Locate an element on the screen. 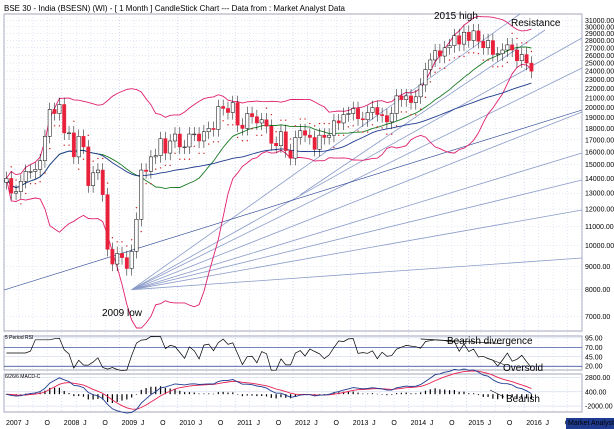 Image resolution: width=614 pixels, height=429 pixels. y-tick-label: 13000.00 is located at coordinates (599, 194).